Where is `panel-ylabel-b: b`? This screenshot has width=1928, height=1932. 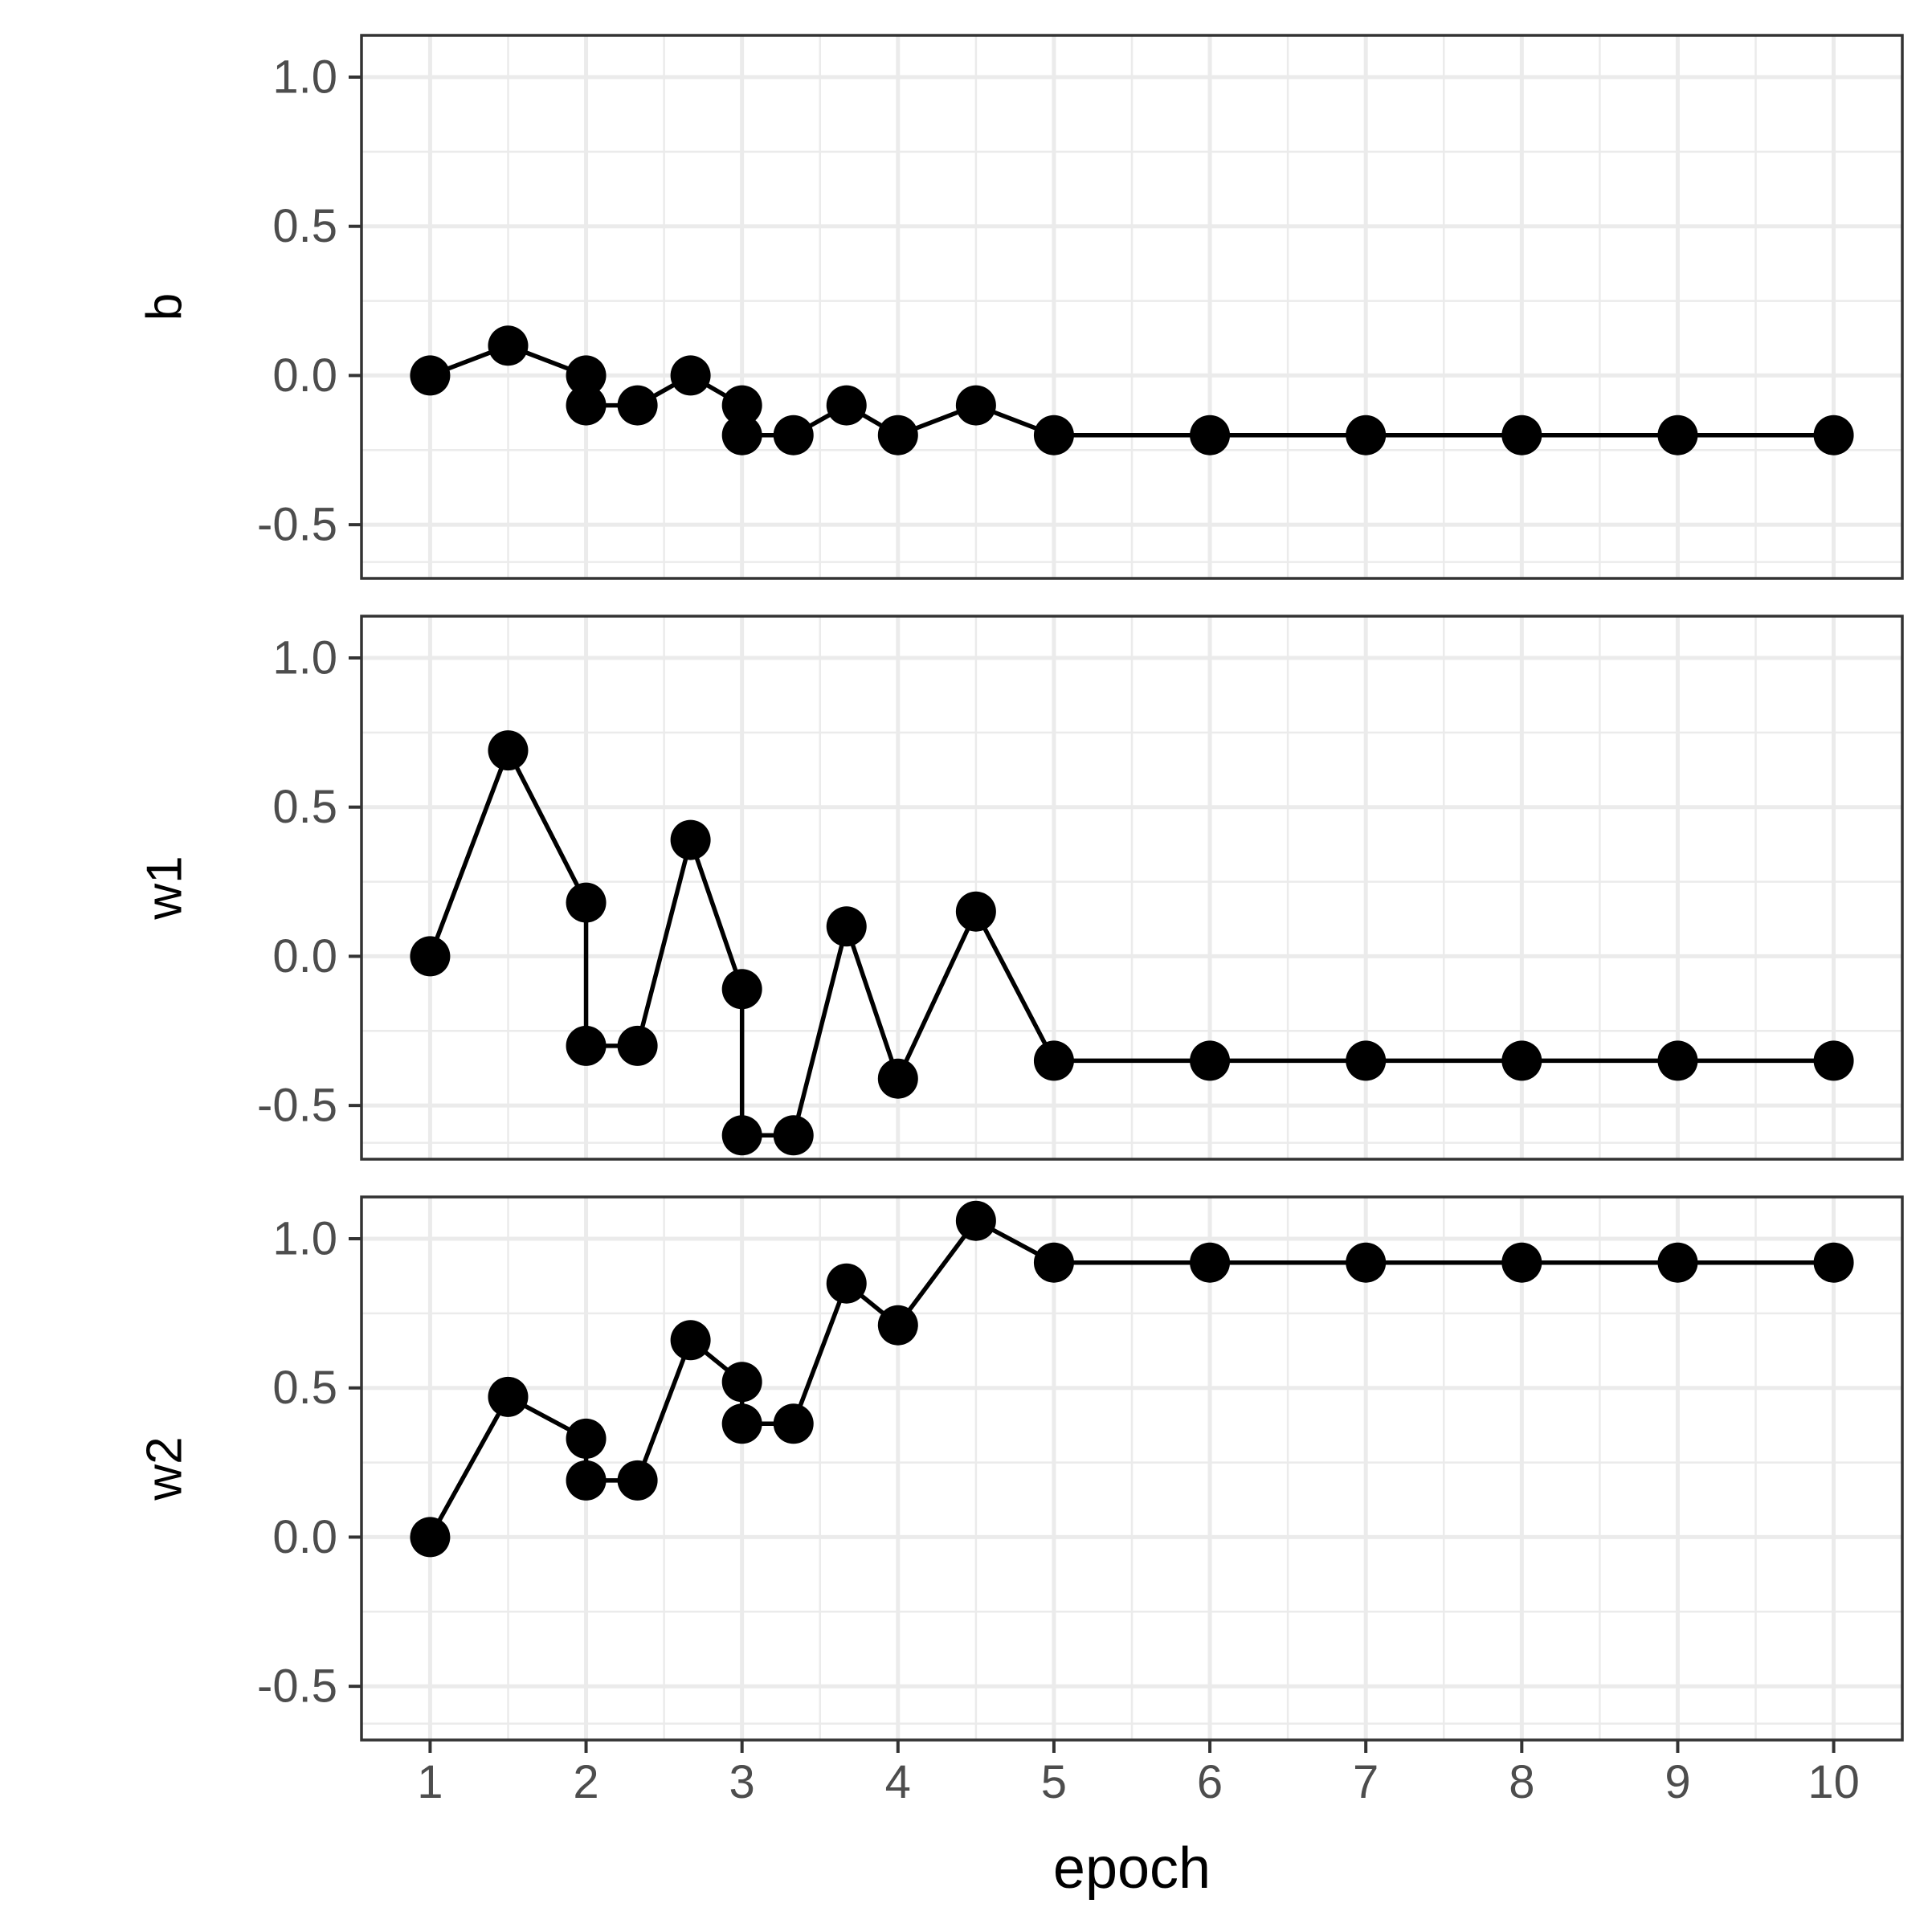 panel-ylabel-b: b is located at coordinates (165, 307).